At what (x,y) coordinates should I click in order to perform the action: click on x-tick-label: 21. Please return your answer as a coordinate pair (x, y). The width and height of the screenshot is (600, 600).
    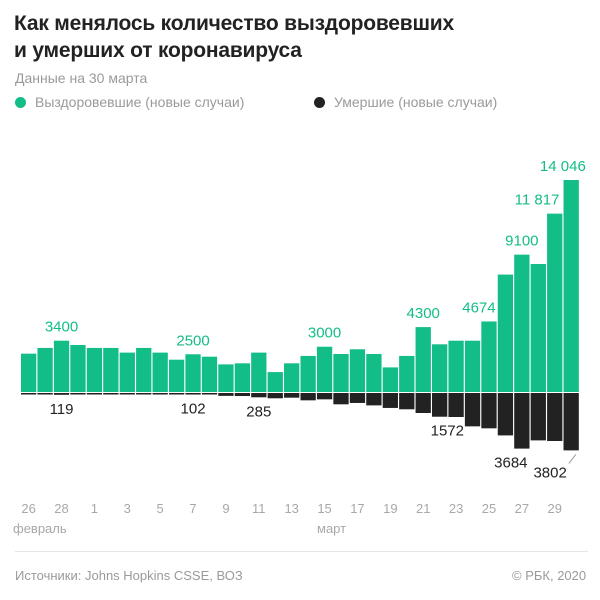
    Looking at the image, I should click on (423, 508).